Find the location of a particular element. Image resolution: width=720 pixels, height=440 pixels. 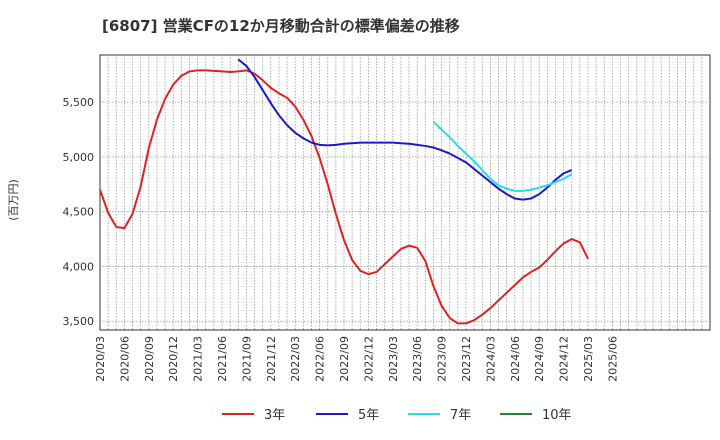

y-tick-label: 4,500 is located at coordinates (79, 212).